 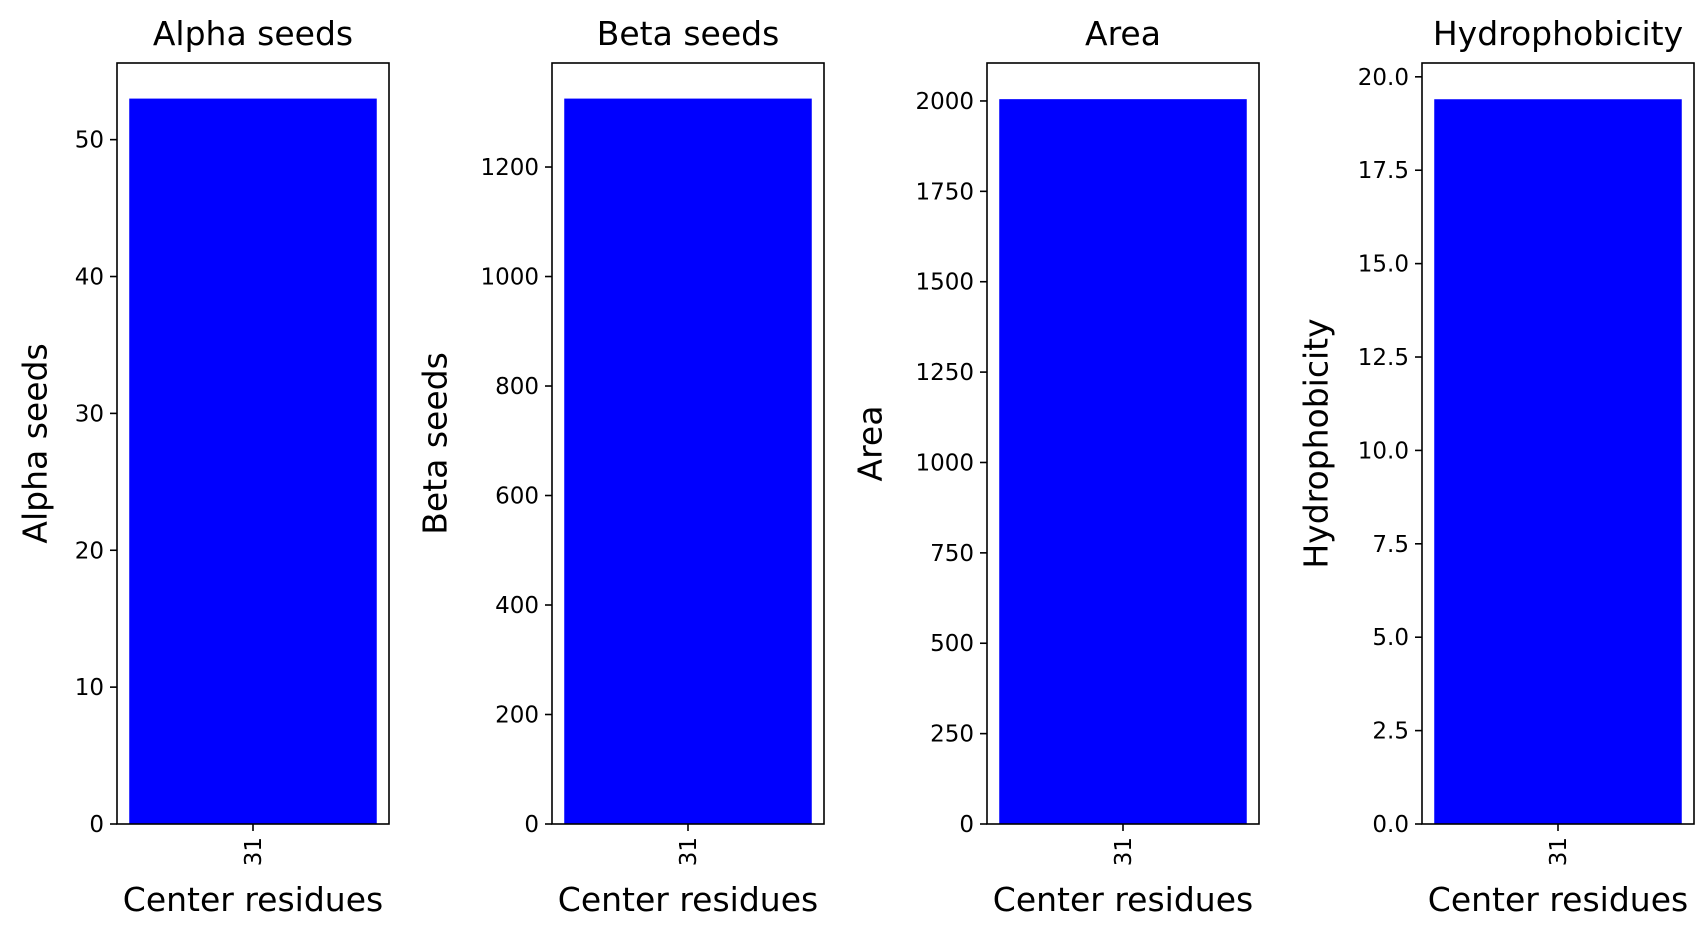 What do you see at coordinates (253, 33) in the screenshot?
I see `chart-title: Alpha seeds` at bounding box center [253, 33].